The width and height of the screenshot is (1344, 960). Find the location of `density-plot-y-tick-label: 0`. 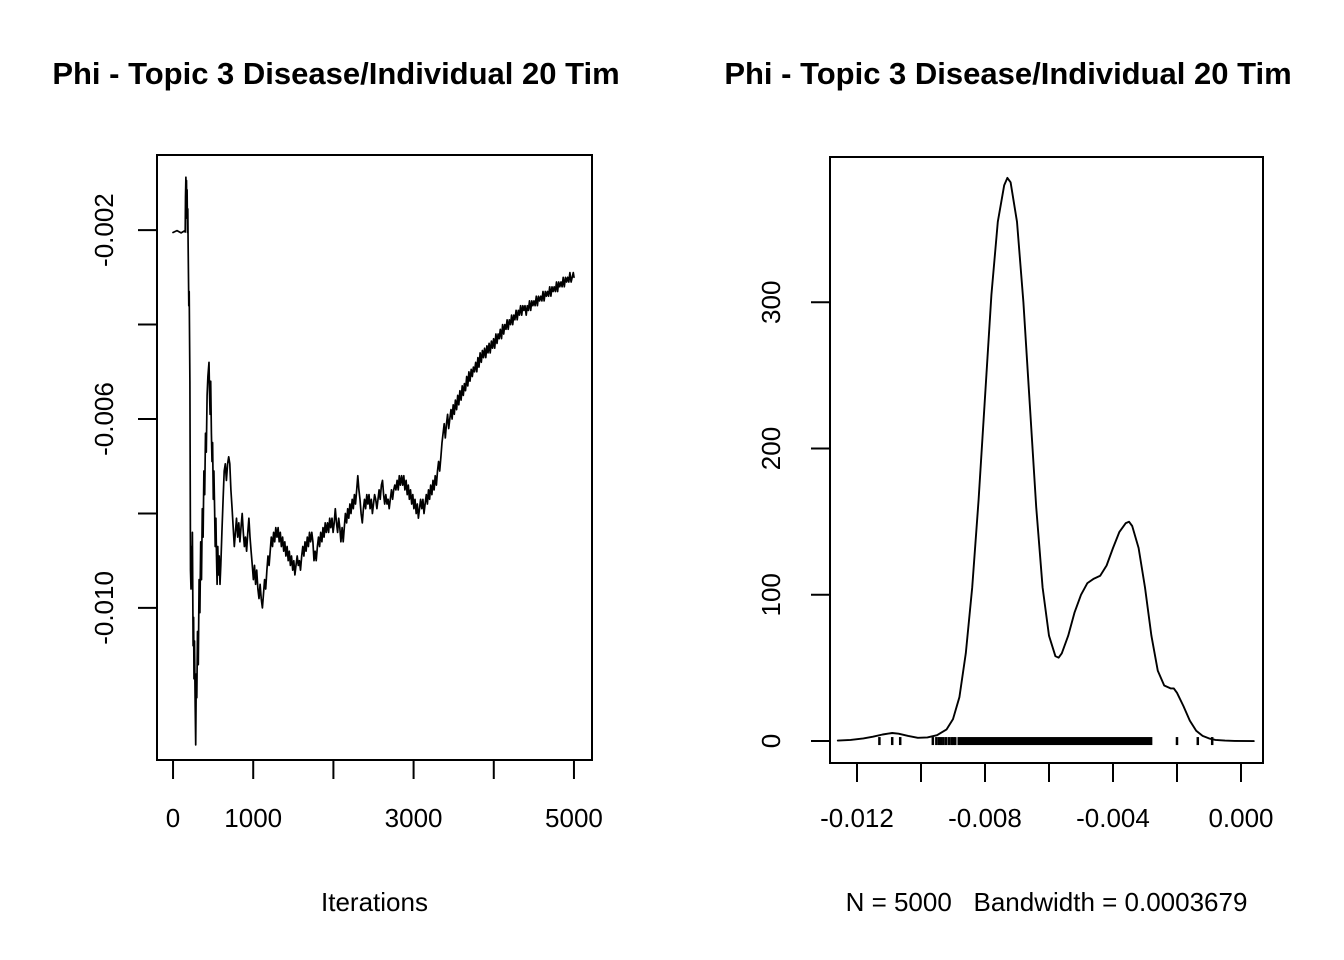

density-plot-y-tick-label: 0 is located at coordinates (771, 741).